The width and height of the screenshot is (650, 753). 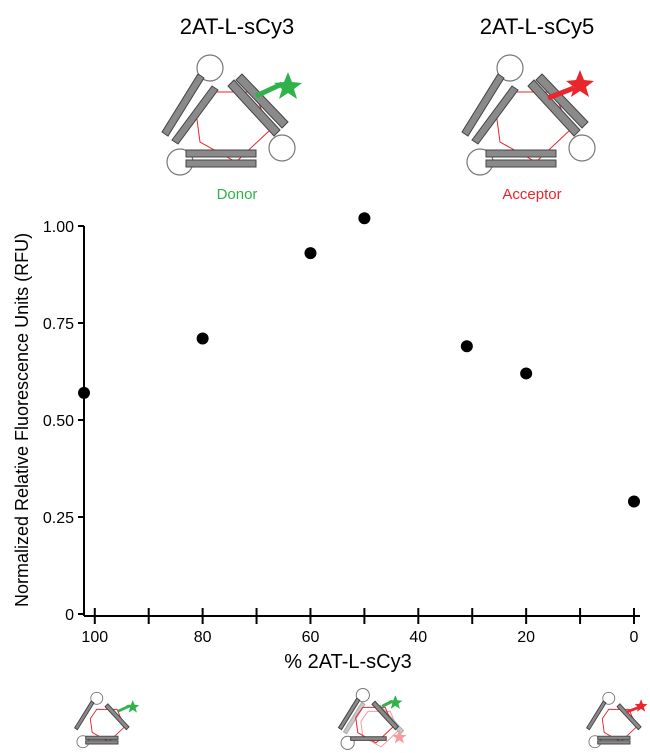 I want to click on y-tick-label: 0.75, so click(x=58, y=324).